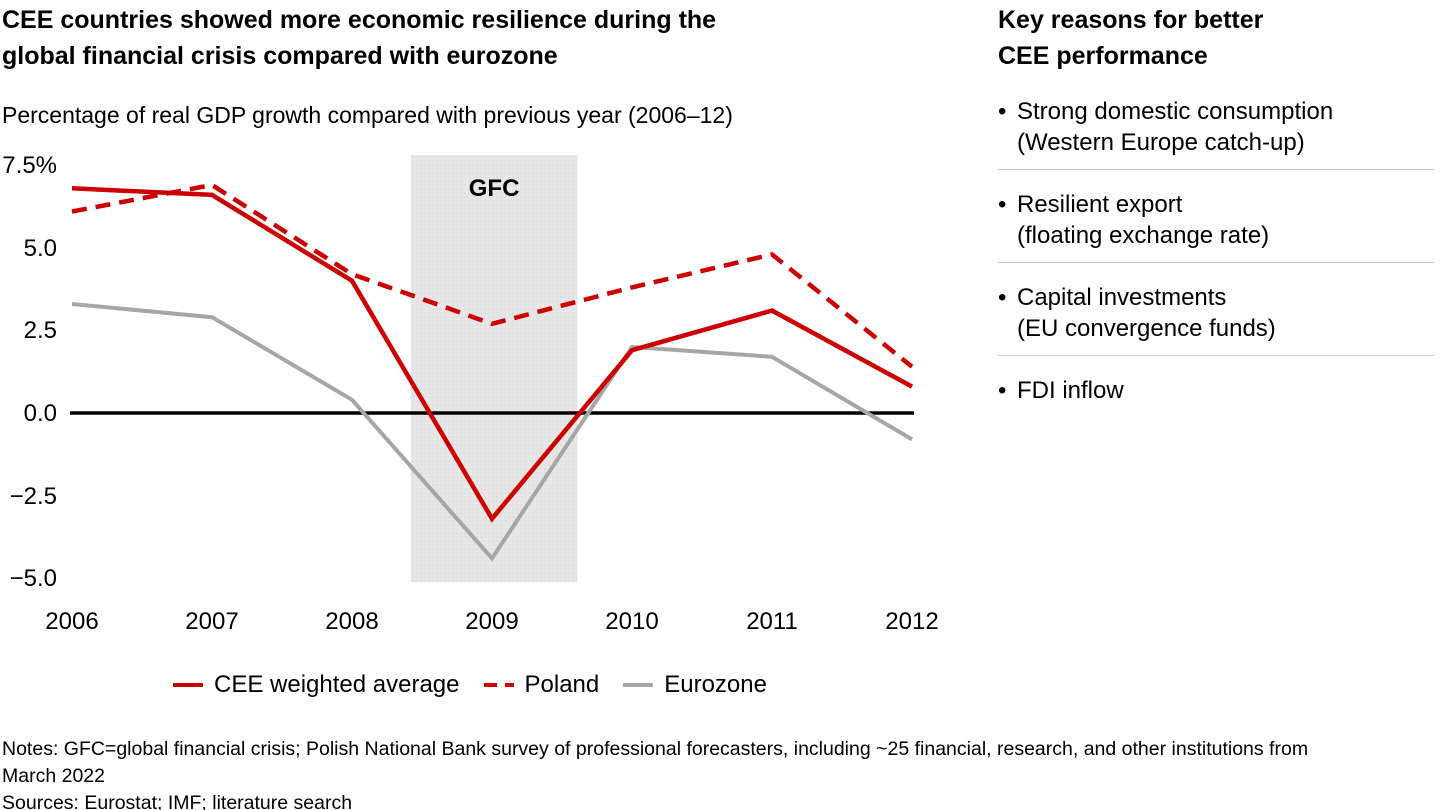  I want to click on gfc-band-label: GFC, so click(494, 188).